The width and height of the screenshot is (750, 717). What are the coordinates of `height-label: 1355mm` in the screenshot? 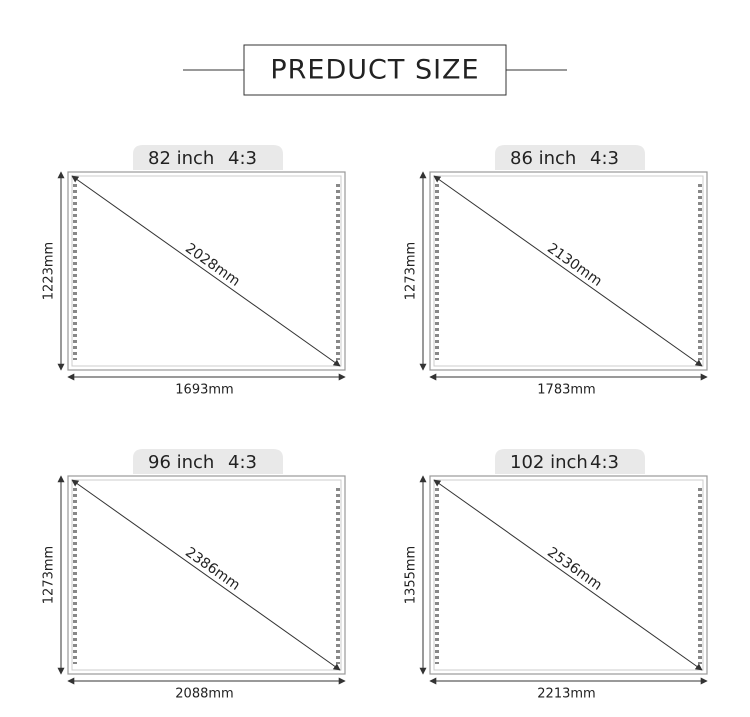 It's located at (411, 575).